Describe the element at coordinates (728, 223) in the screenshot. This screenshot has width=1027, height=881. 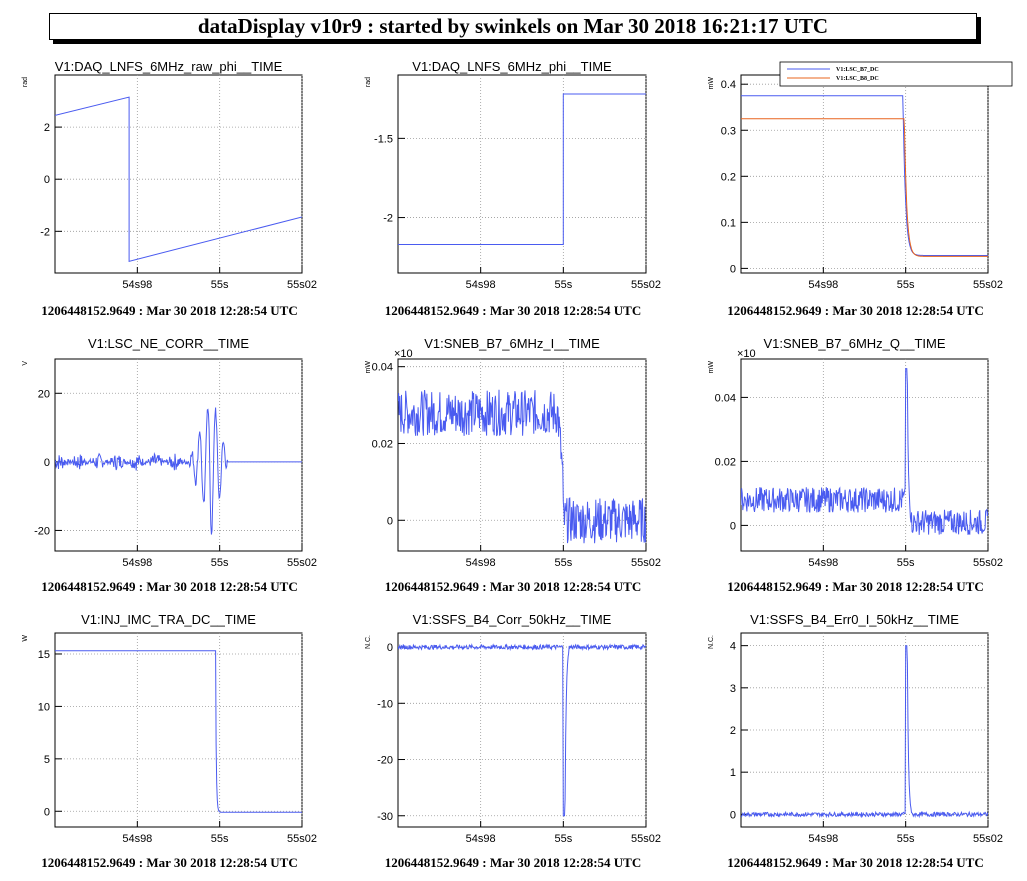
I see `y-tick-label: 0.1` at that location.